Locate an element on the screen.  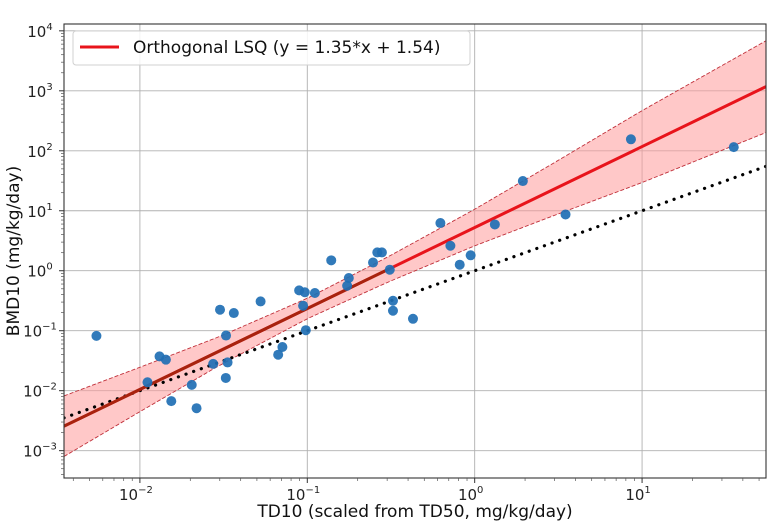
x-axis-label: TD10 (scaled from TD50, mg/kg/day) is located at coordinates (414, 512).